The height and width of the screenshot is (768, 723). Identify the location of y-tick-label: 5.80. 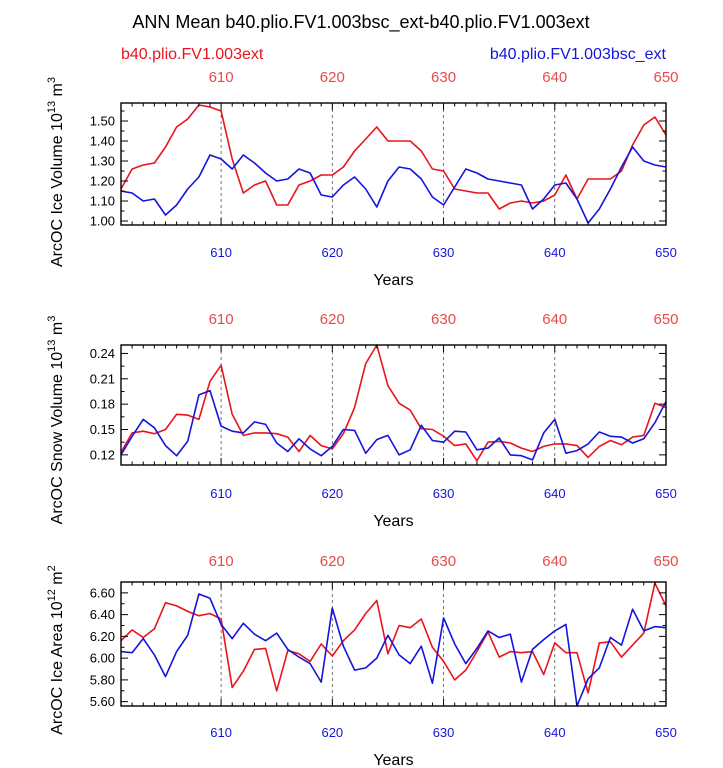
(102, 679).